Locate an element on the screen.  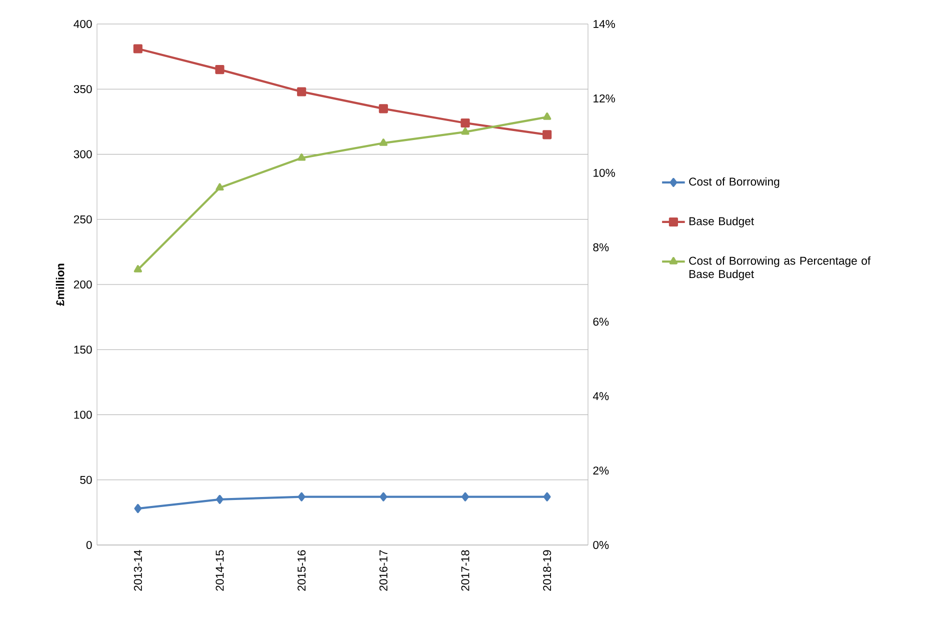
y2-tick-label: 0% is located at coordinates (601, 545).